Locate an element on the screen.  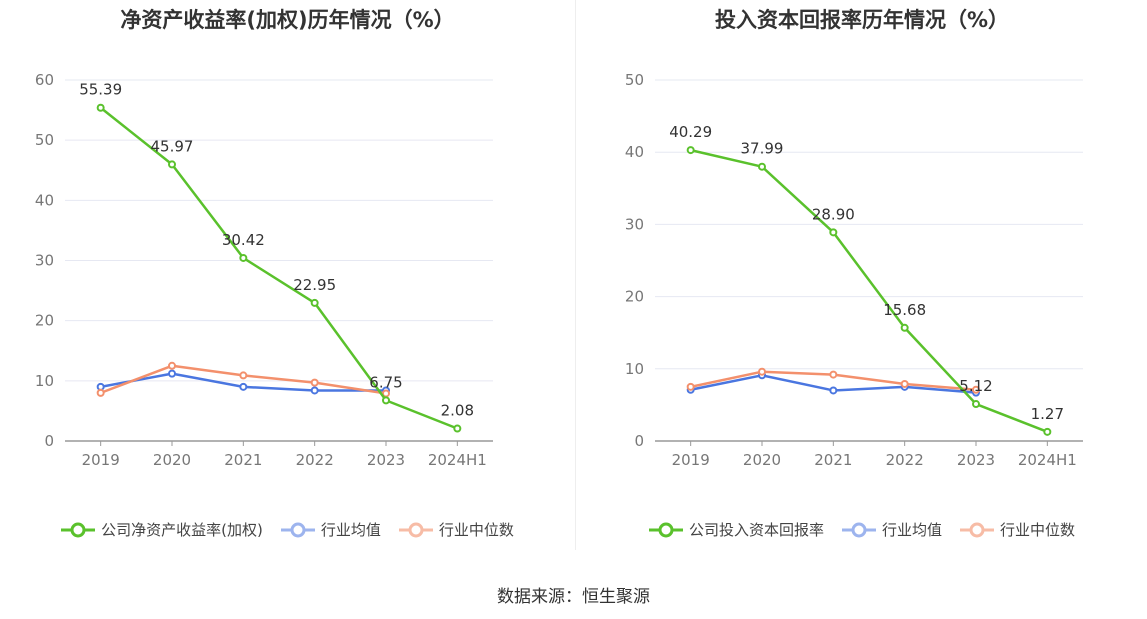
legend-label: 公司净资产收益率(加权) is located at coordinates (182, 530).